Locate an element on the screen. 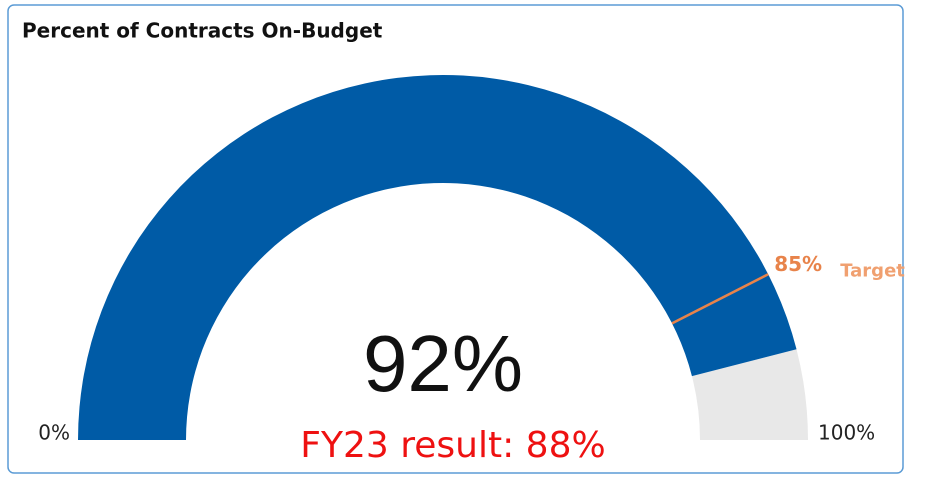 The height and width of the screenshot is (477, 943). tick-label: 100% is located at coordinates (846, 433).